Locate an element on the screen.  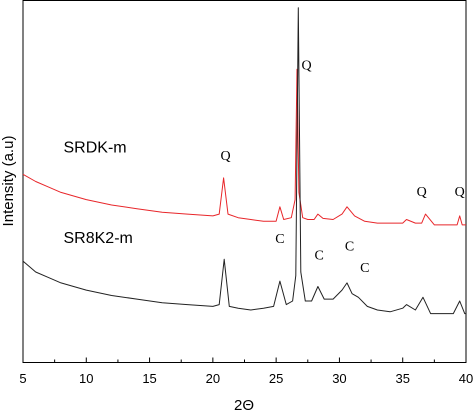
series-labels: SRDK-m SR8K2-m is located at coordinates (98, 194).